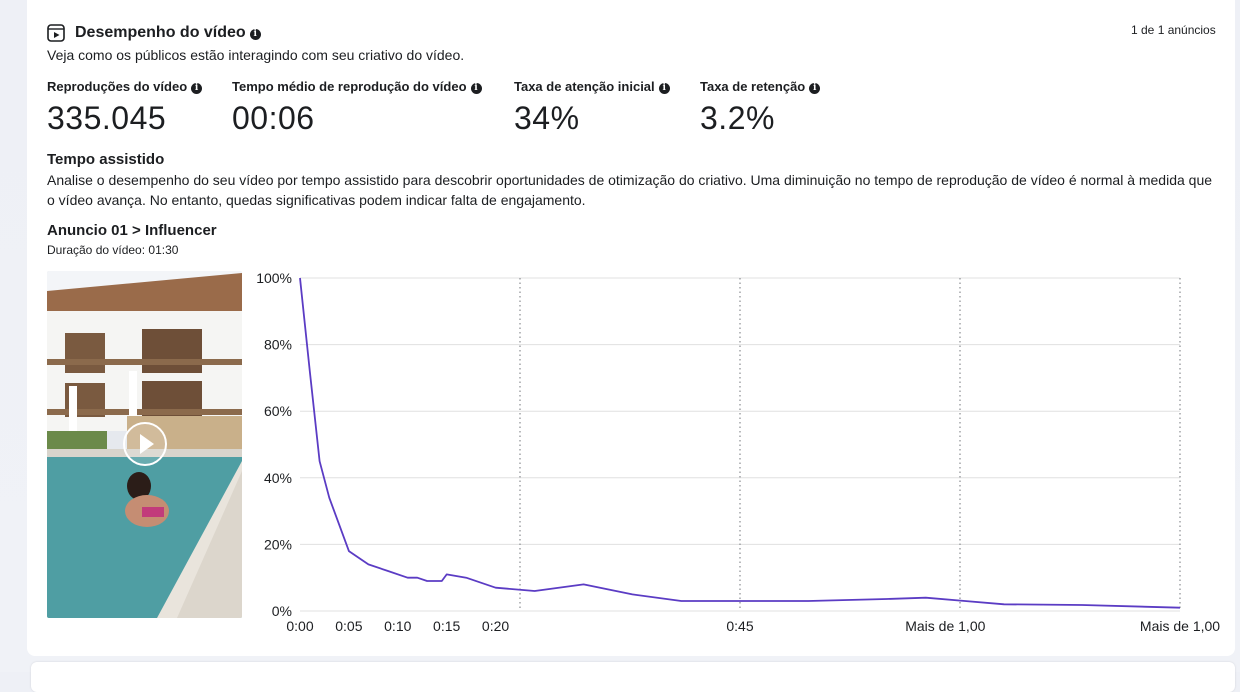 The width and height of the screenshot is (1240, 692). What do you see at coordinates (132, 230) in the screenshot?
I see `ad-name: Anuncio 01 > Influencer` at bounding box center [132, 230].